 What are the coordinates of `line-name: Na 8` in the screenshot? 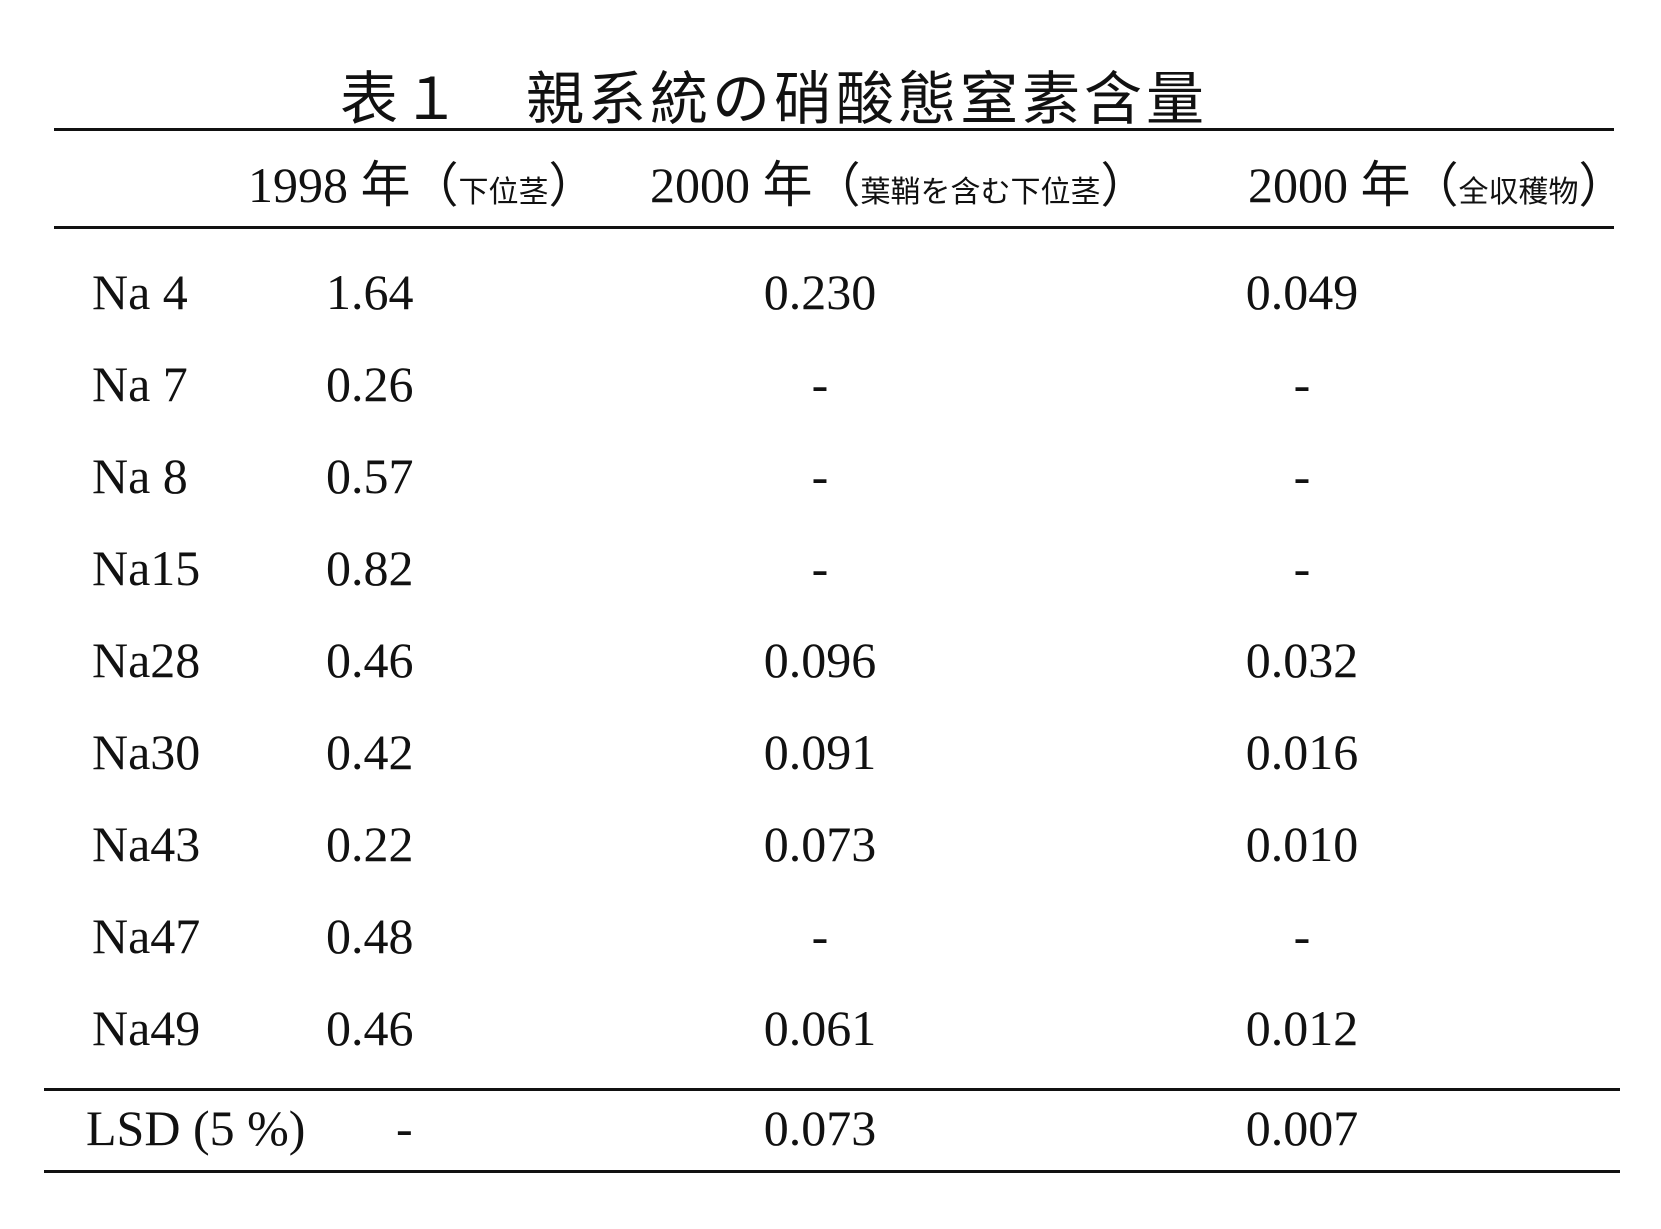 It's located at (140, 476).